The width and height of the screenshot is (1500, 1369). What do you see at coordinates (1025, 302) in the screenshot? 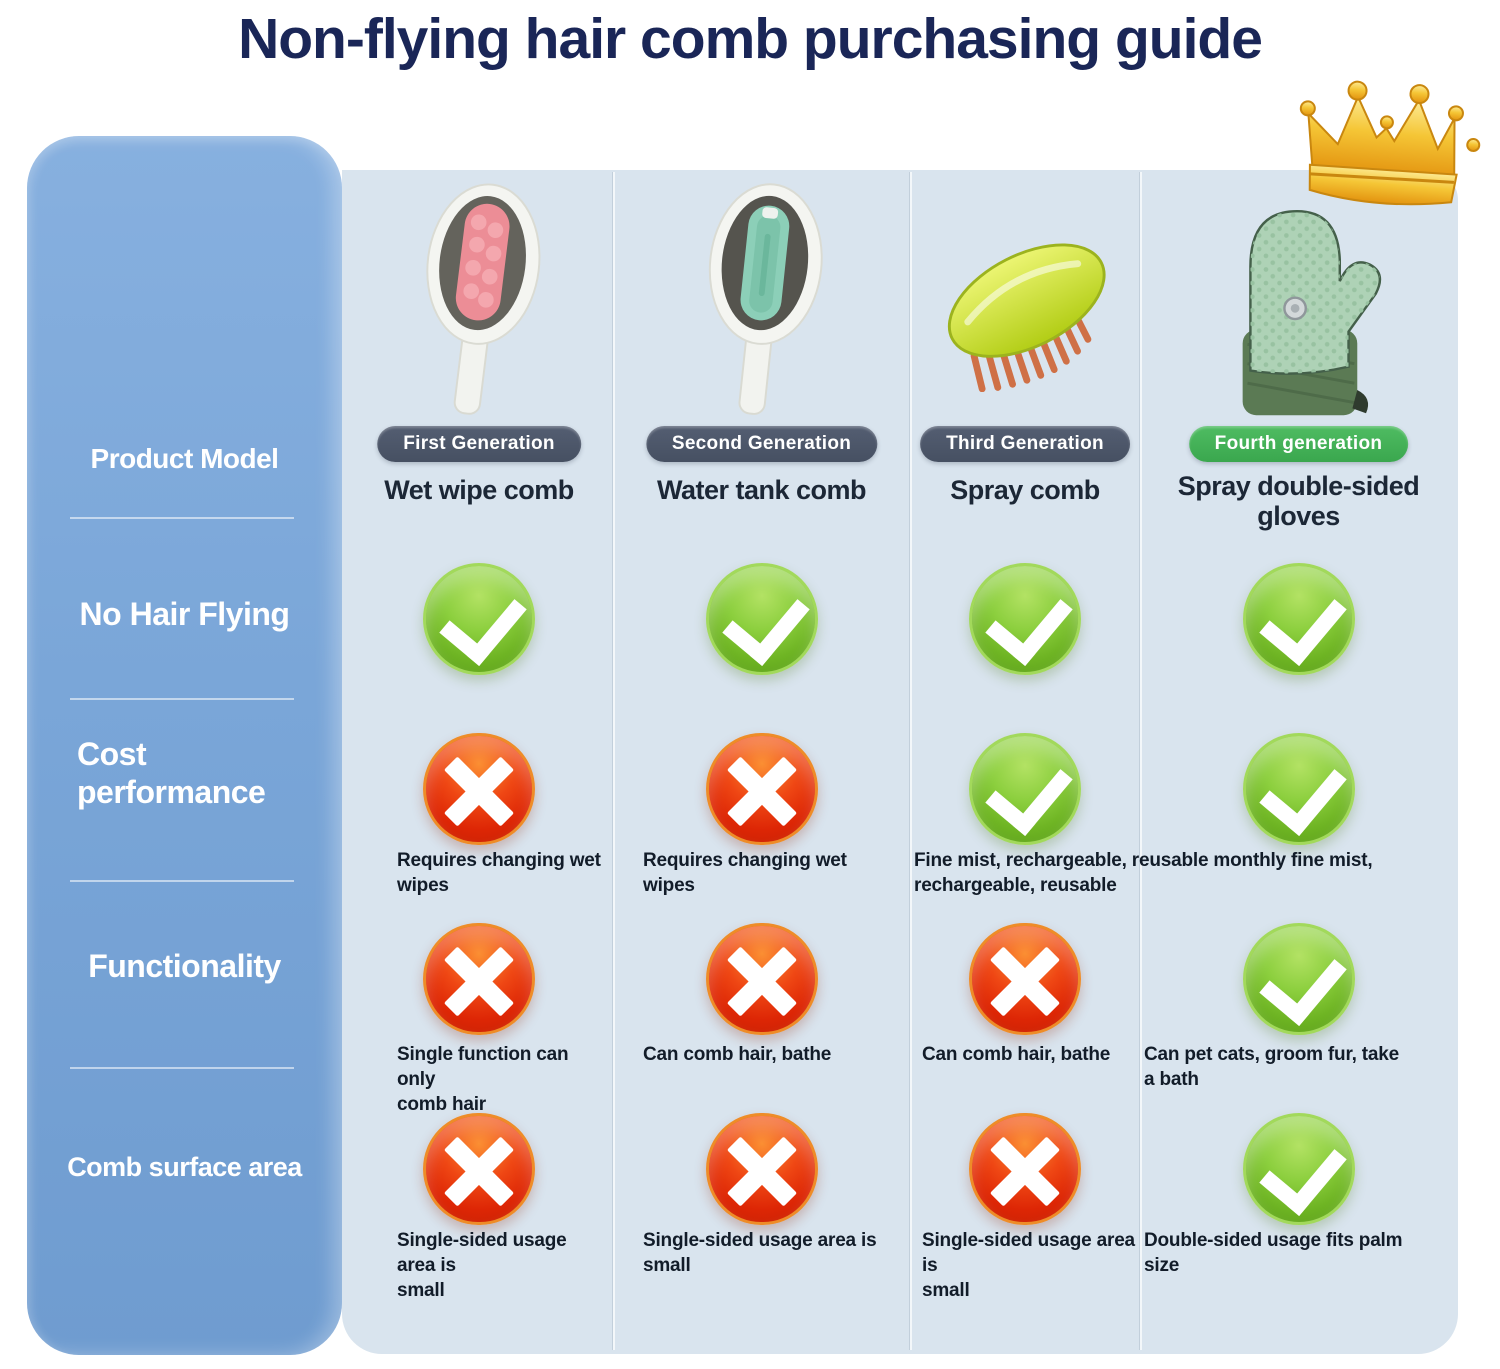
I see `spray-comb-image` at bounding box center [1025, 302].